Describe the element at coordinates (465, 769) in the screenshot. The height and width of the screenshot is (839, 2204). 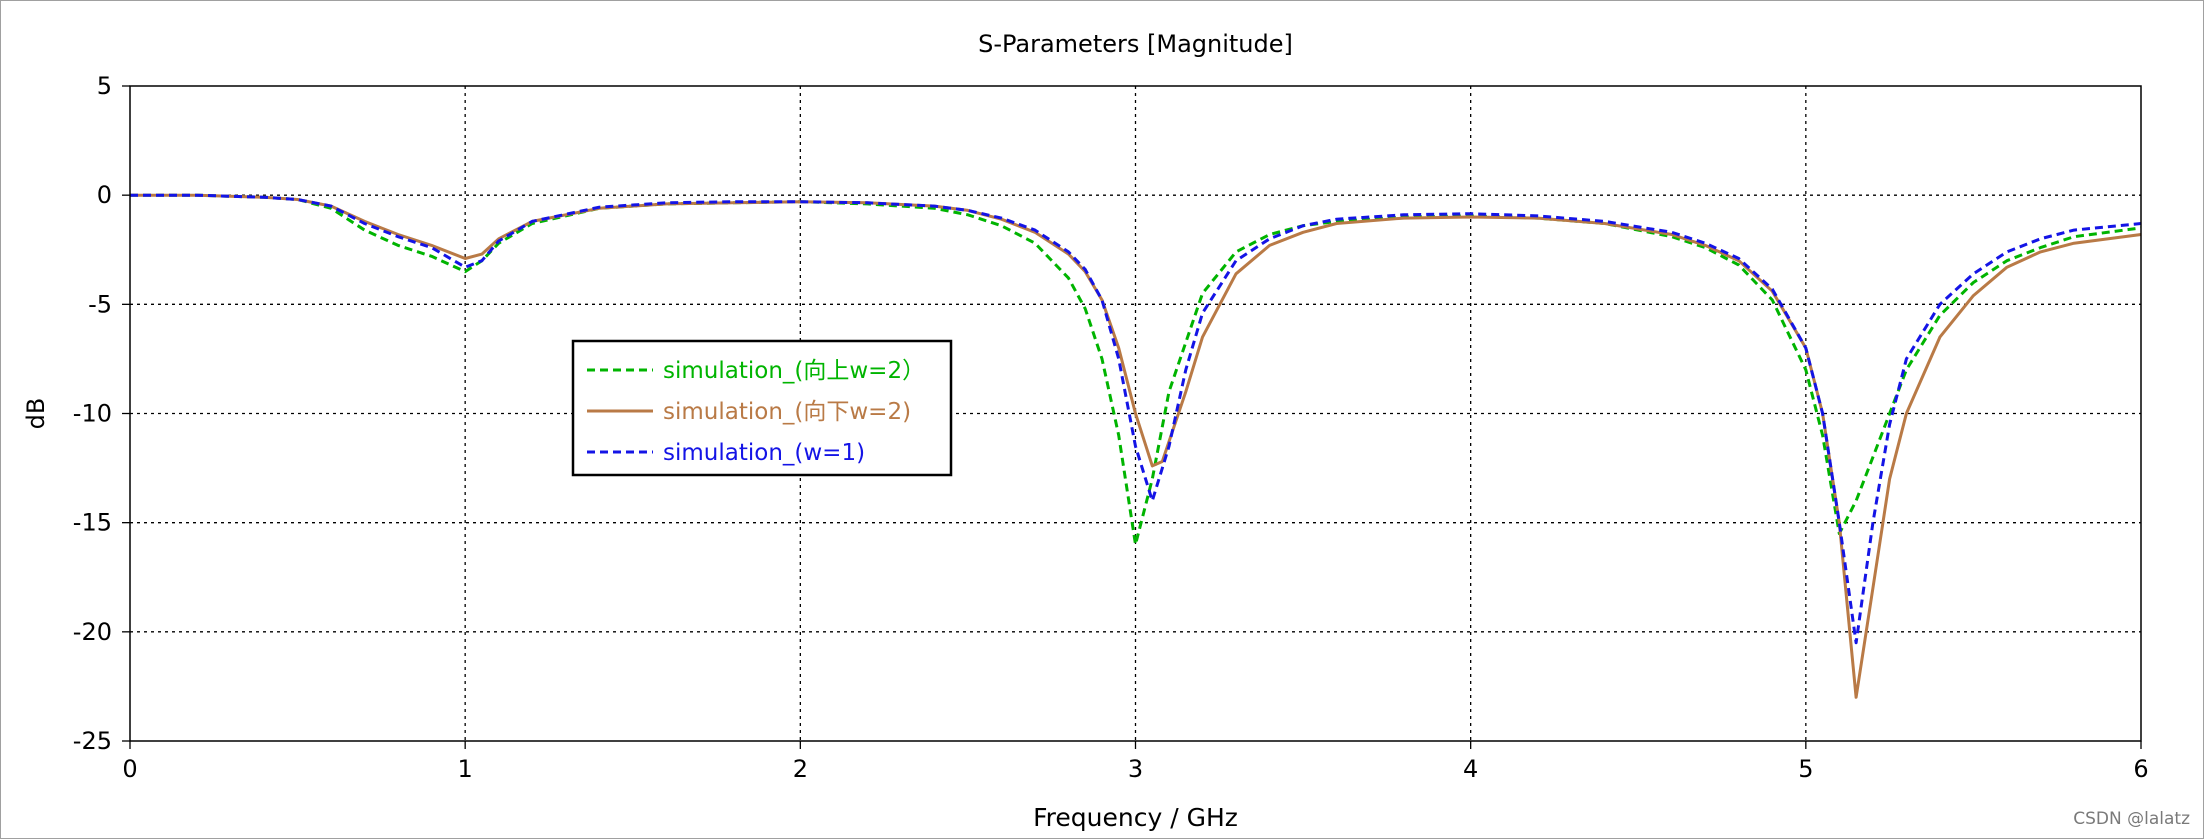
I see `x-tick-label-1: 1` at that location.